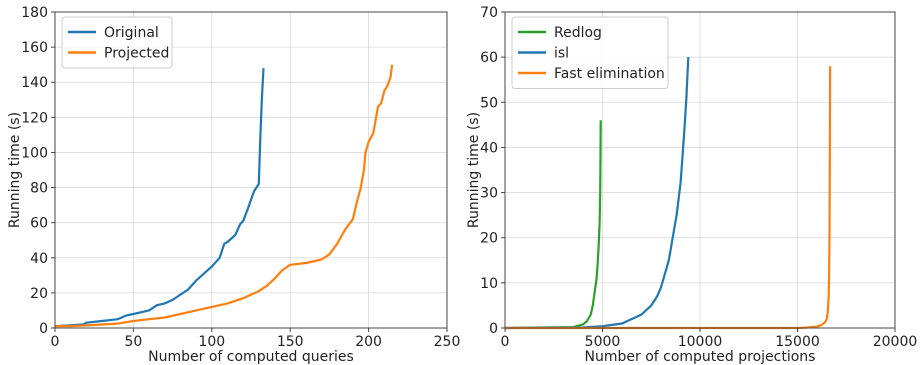 The height and width of the screenshot is (365, 920). Describe the element at coordinates (700, 342) in the screenshot. I see `x-tick-label: 10000` at that location.